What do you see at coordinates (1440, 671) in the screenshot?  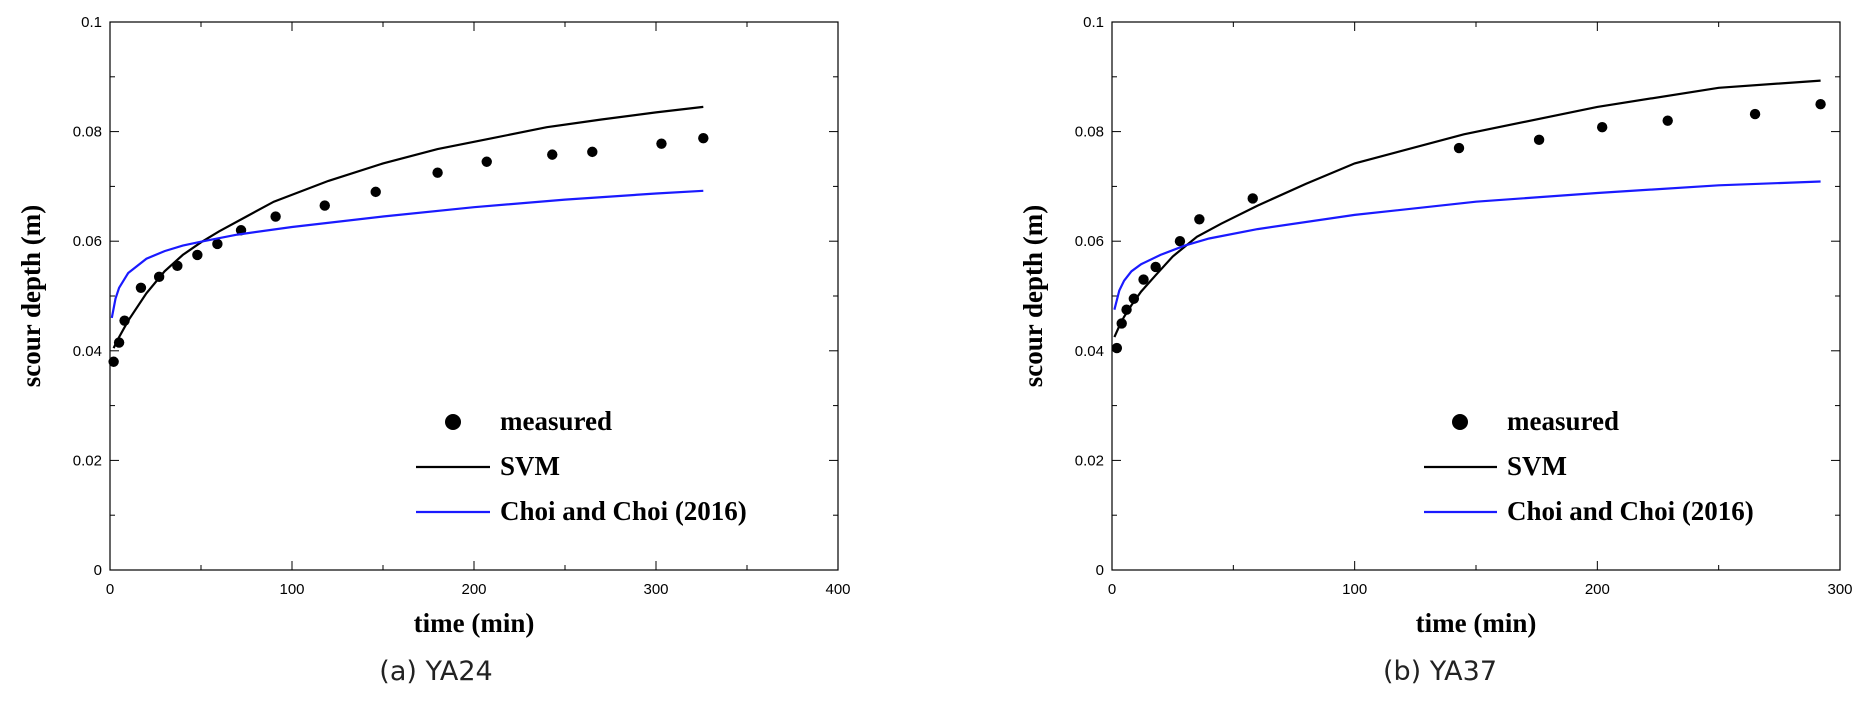 I see `panel-caption: (b) YA37` at bounding box center [1440, 671].